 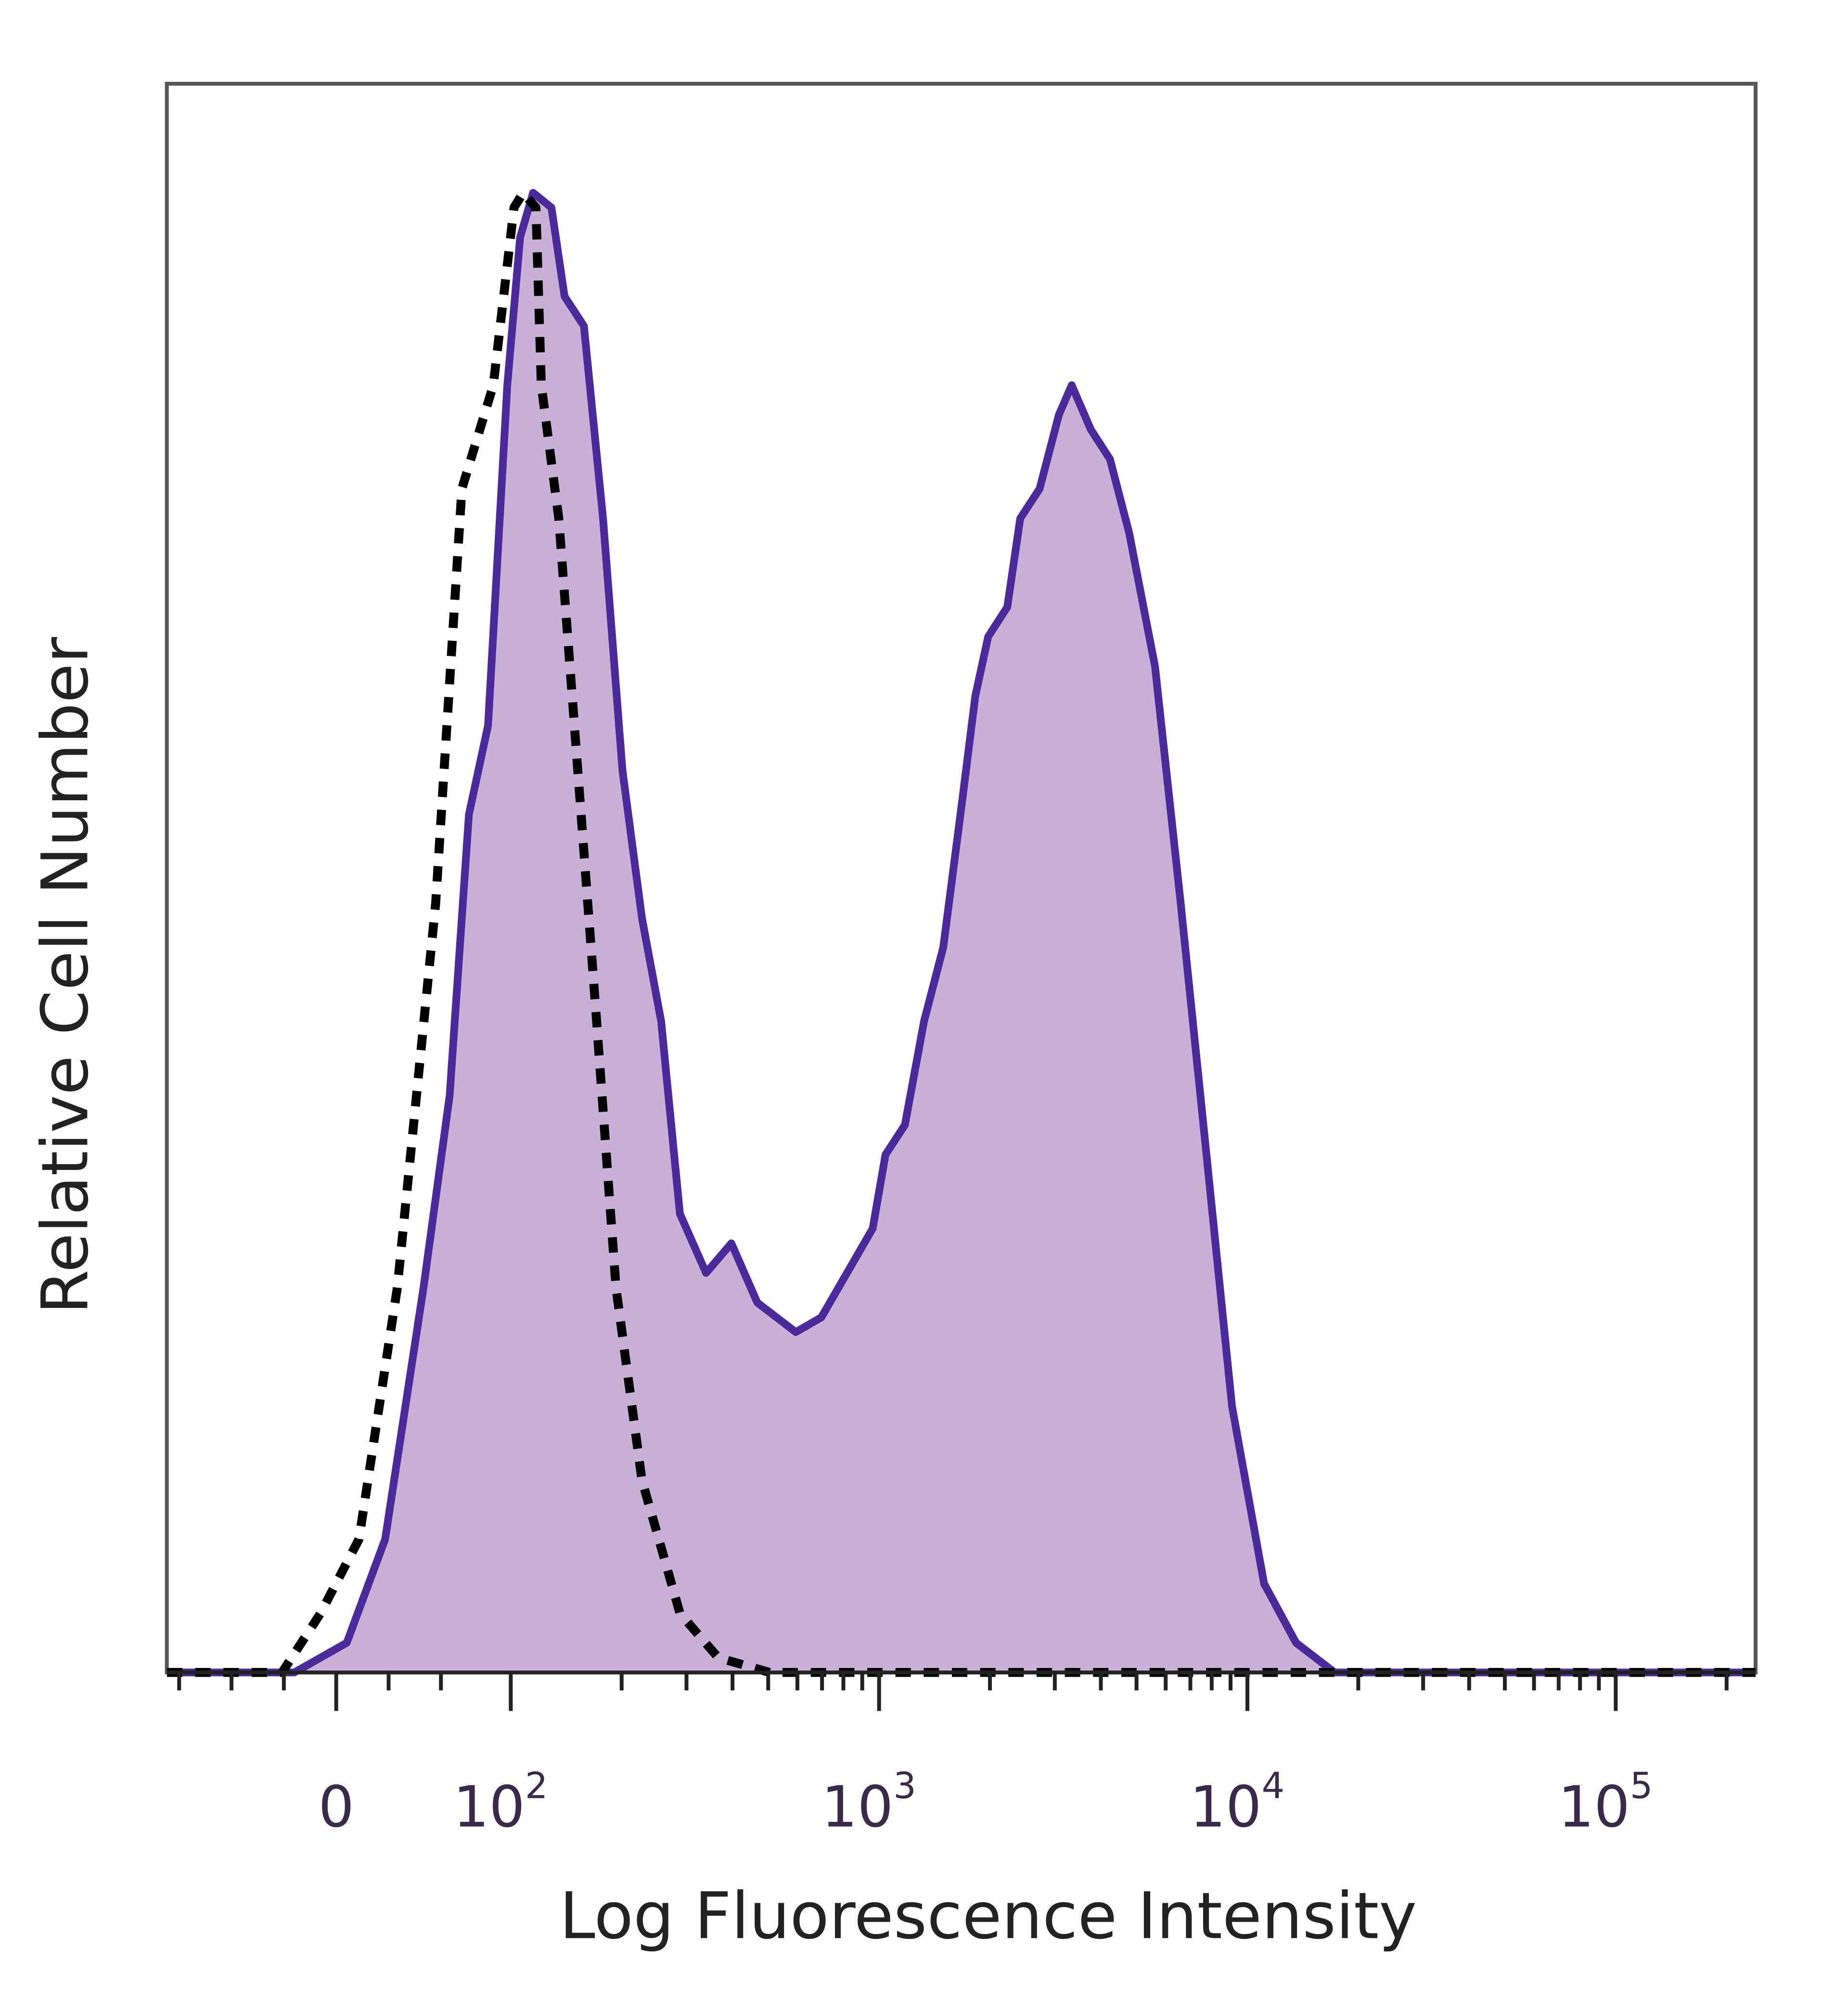 I want to click on x-tick-label: 10⁵, so click(x=1605, y=1802).